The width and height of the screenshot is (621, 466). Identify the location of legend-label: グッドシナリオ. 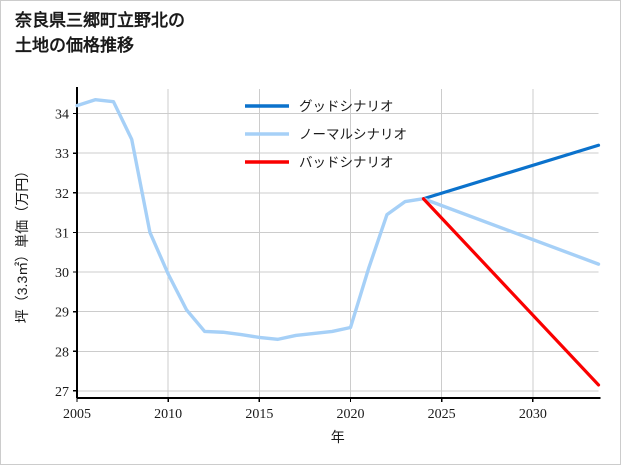
(346, 106).